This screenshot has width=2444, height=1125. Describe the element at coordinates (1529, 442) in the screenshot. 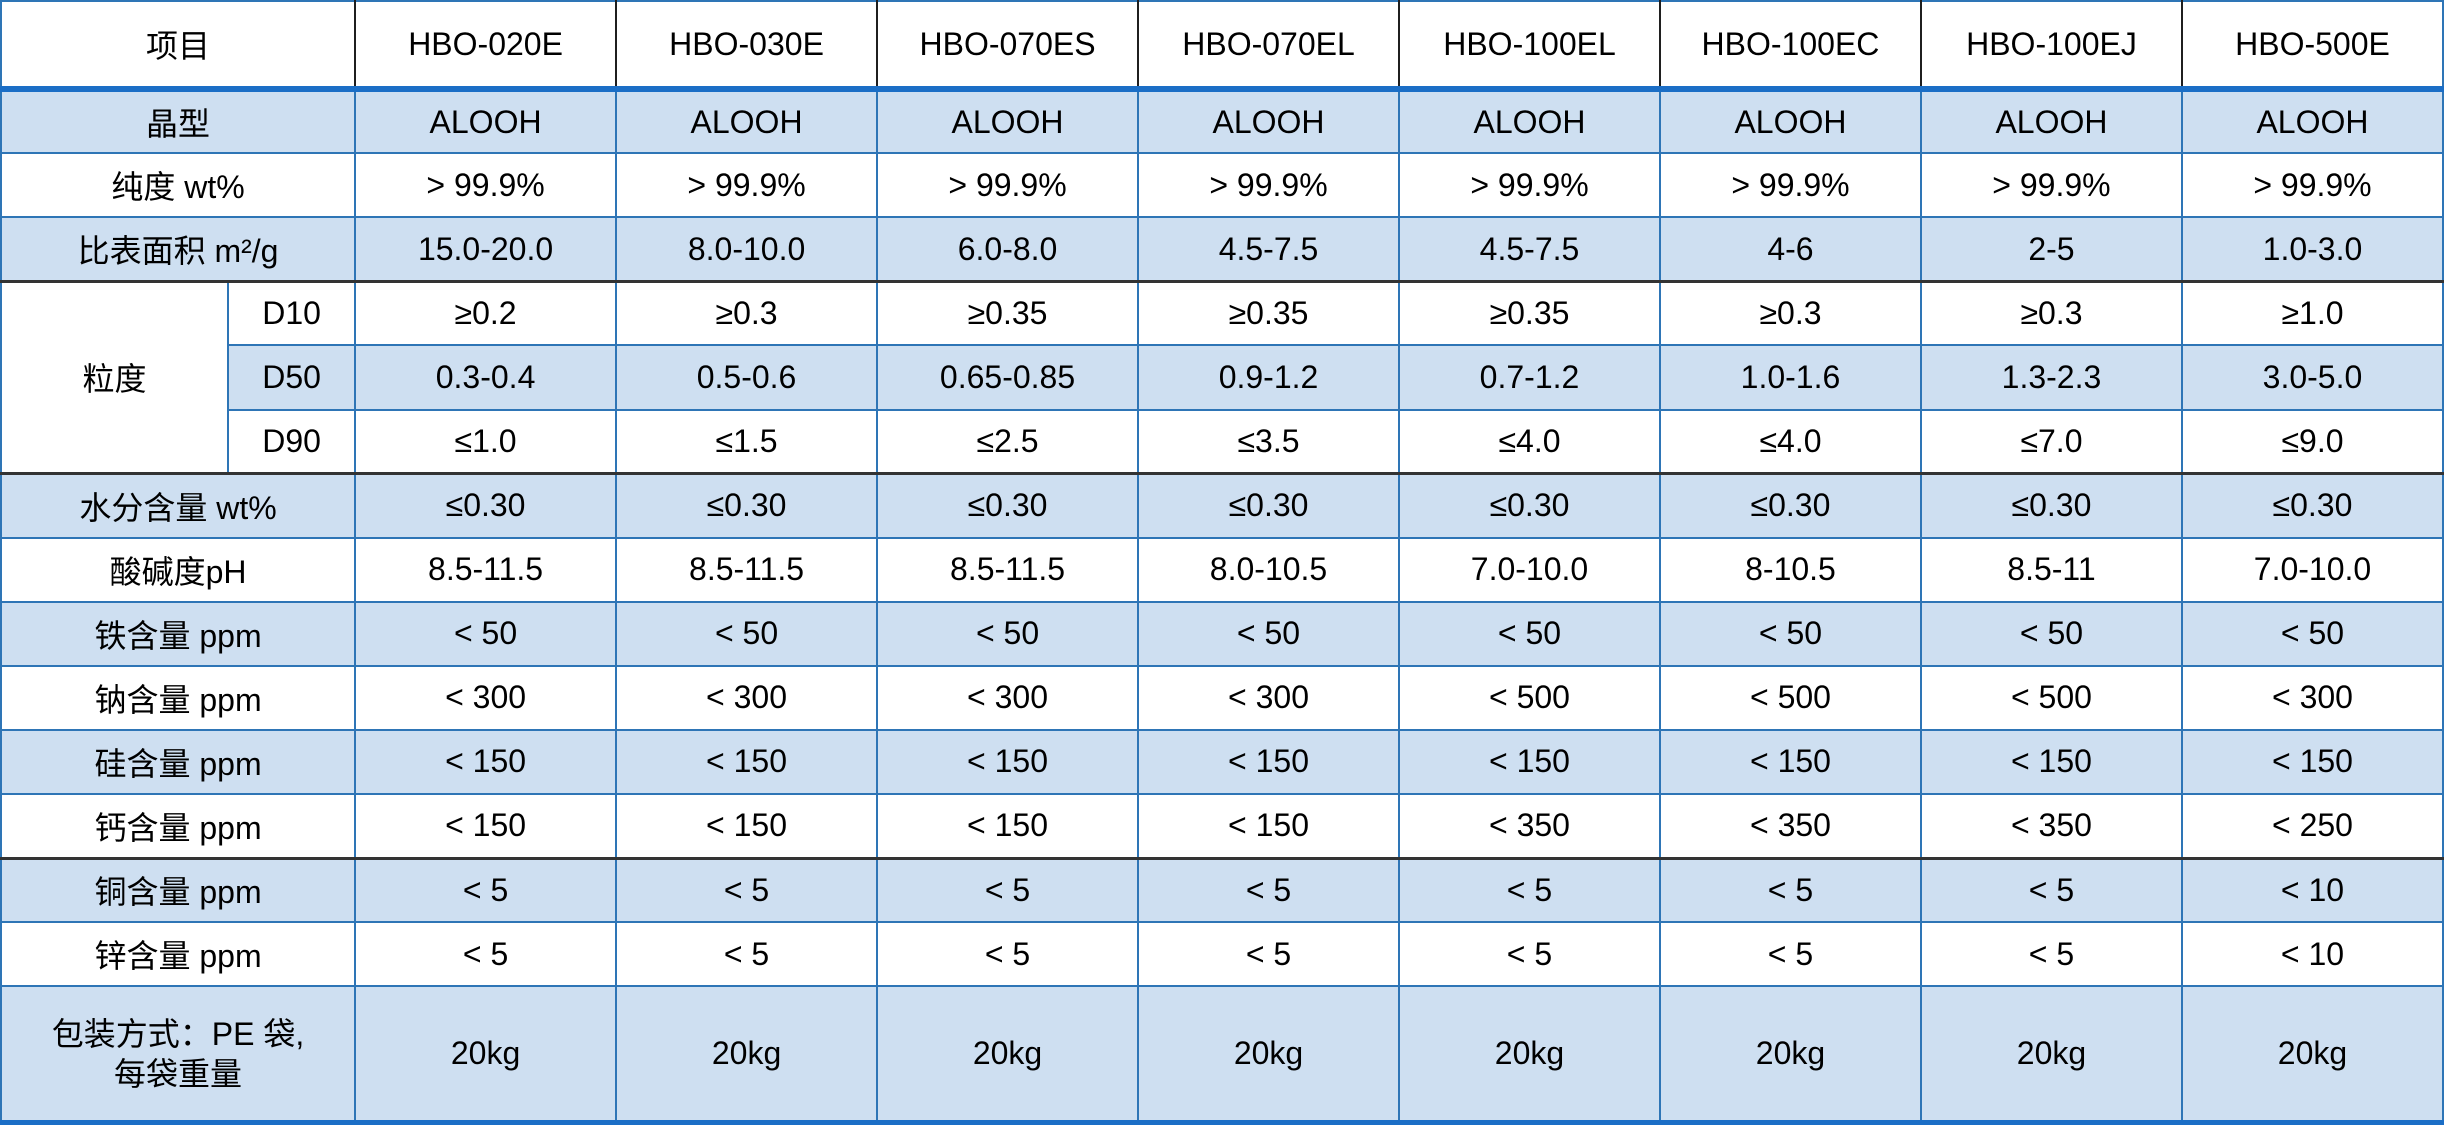

I see `value-cell: ≤4.0` at that location.